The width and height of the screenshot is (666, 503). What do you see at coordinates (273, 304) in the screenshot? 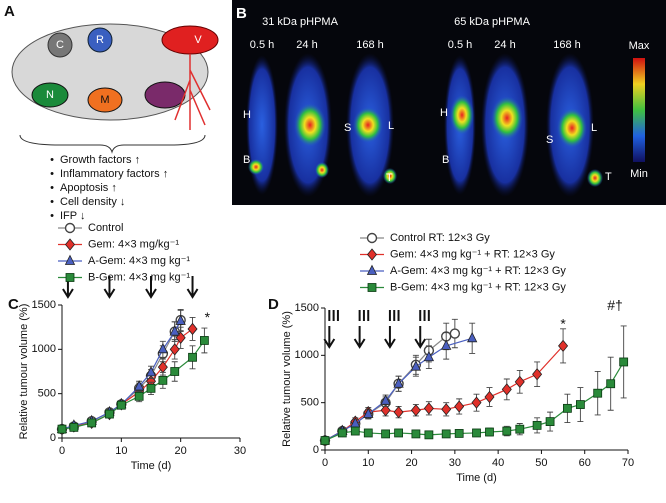
I see `panel-label: D` at bounding box center [273, 304].